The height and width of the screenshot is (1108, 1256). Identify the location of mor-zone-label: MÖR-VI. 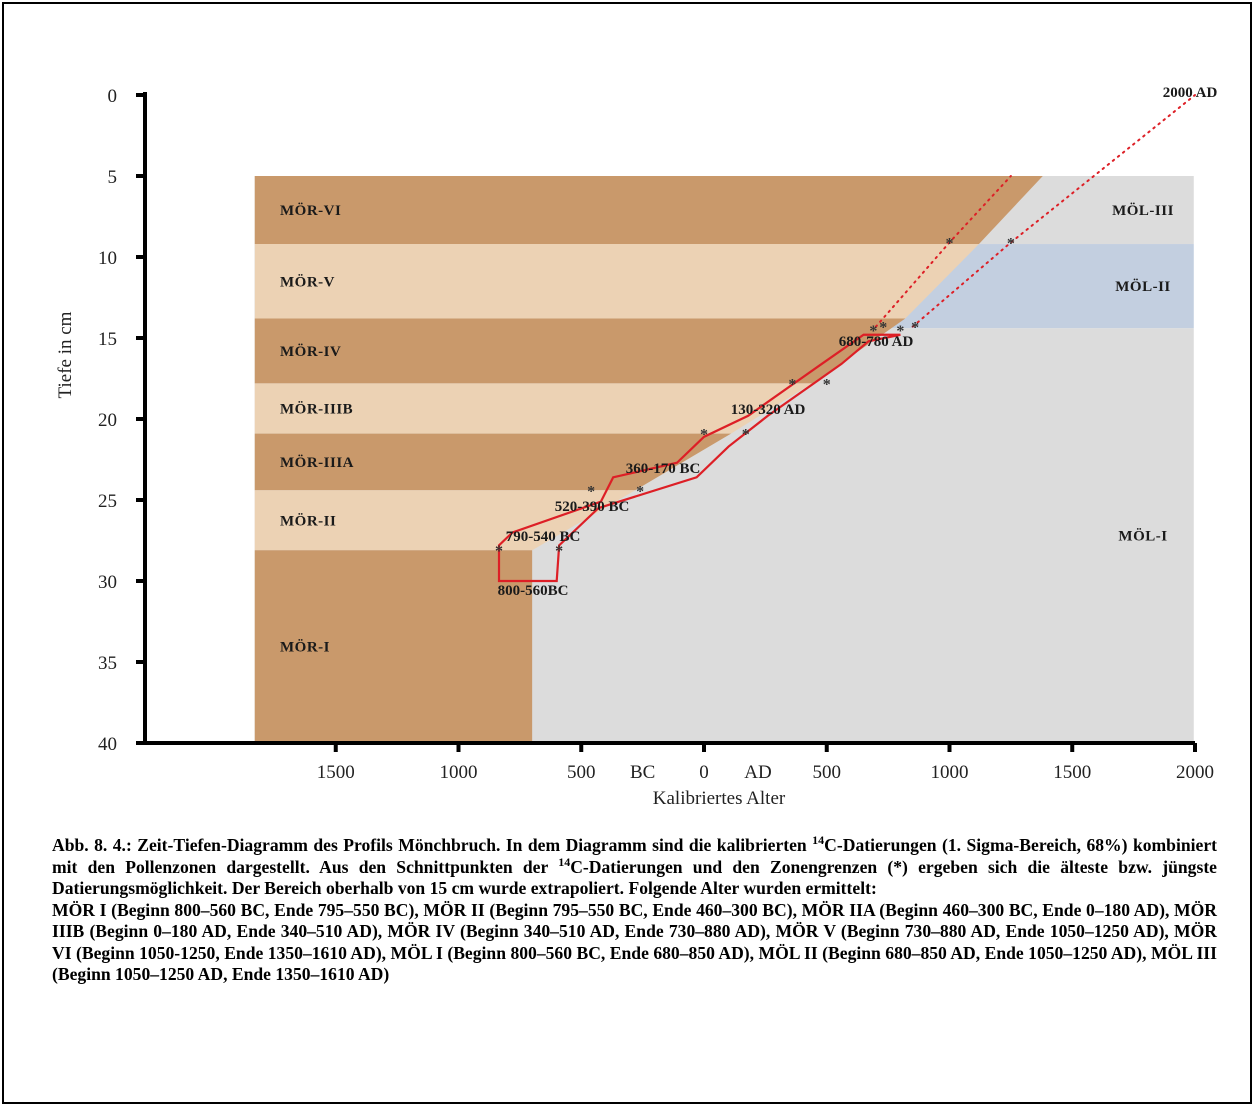
(310, 210).